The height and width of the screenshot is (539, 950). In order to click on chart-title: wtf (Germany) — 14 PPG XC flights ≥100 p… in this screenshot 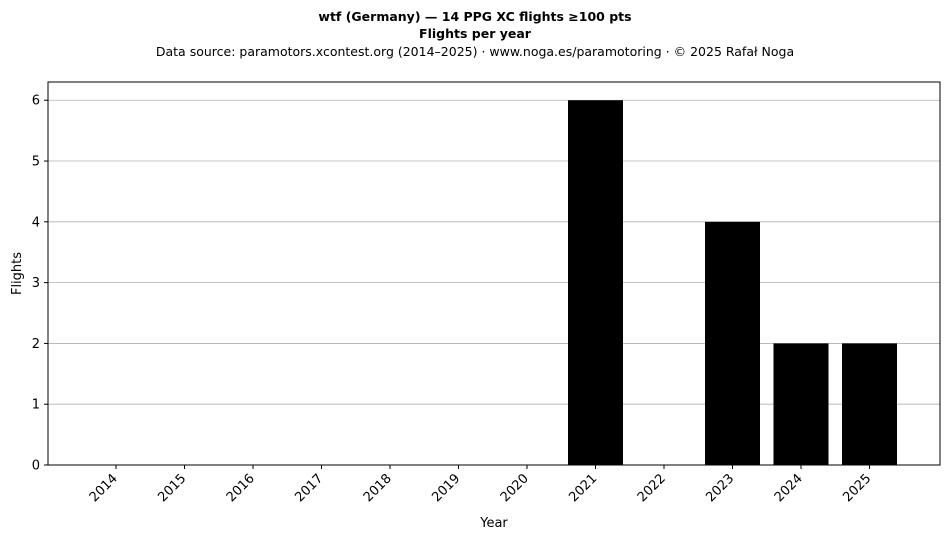, I will do `click(475, 16)`.